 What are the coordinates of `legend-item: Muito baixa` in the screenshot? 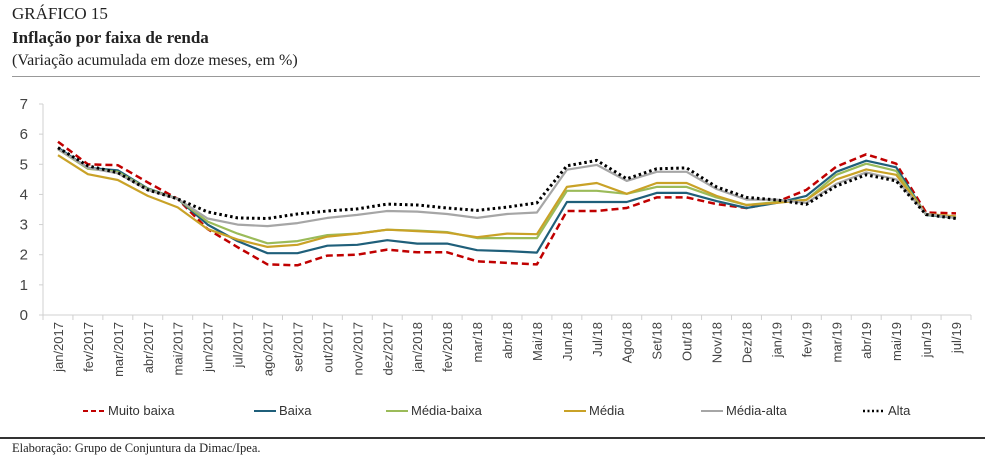 It's located at (128, 410).